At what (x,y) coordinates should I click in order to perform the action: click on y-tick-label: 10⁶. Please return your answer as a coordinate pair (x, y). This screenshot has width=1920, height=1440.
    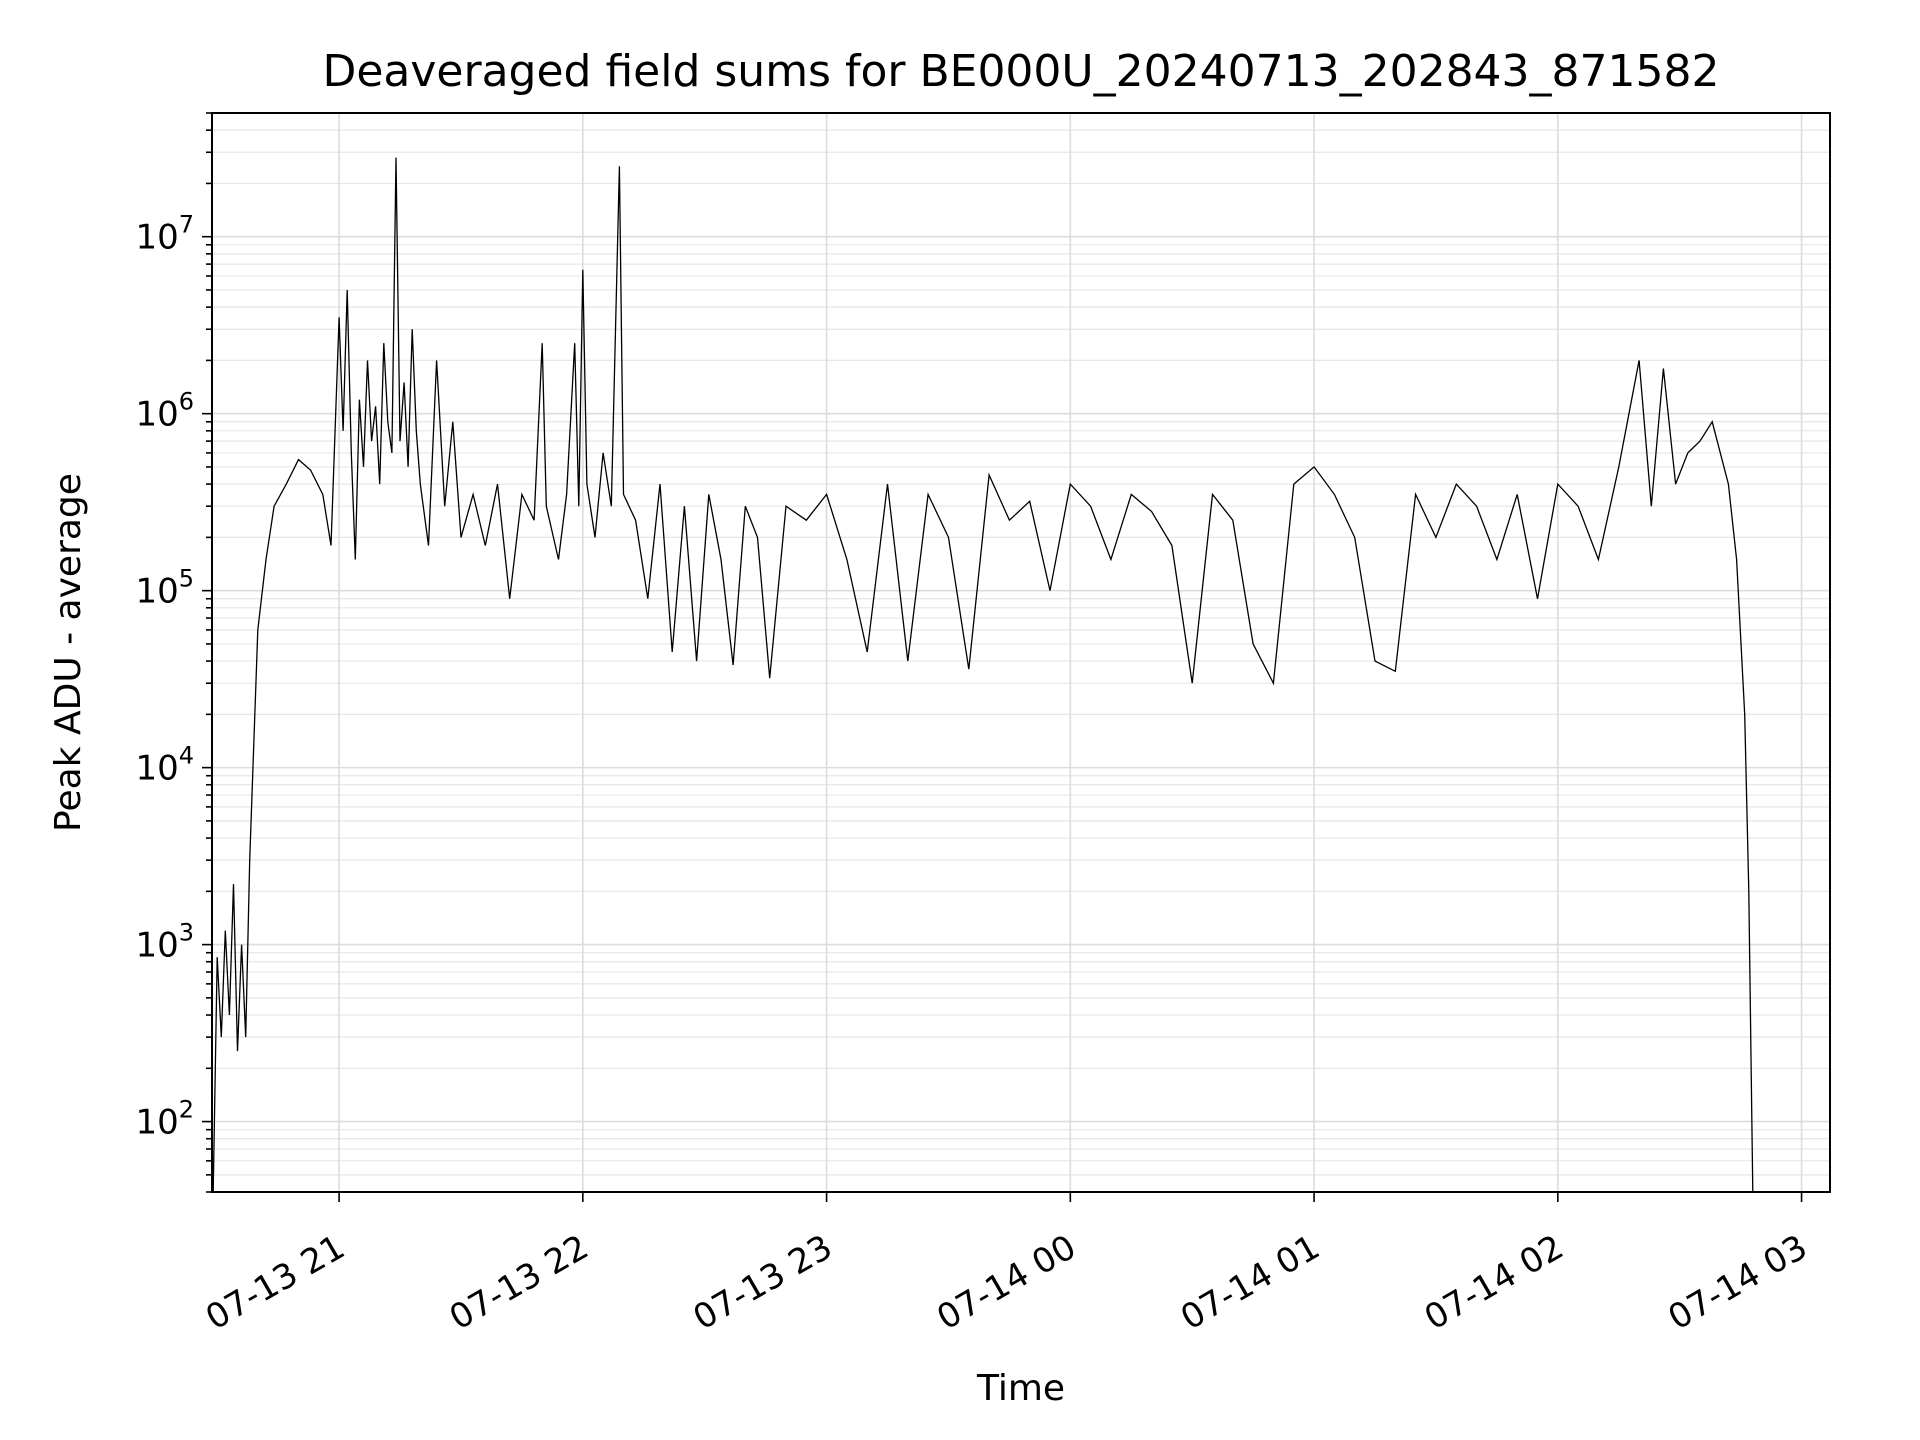
    Looking at the image, I should click on (164, 411).